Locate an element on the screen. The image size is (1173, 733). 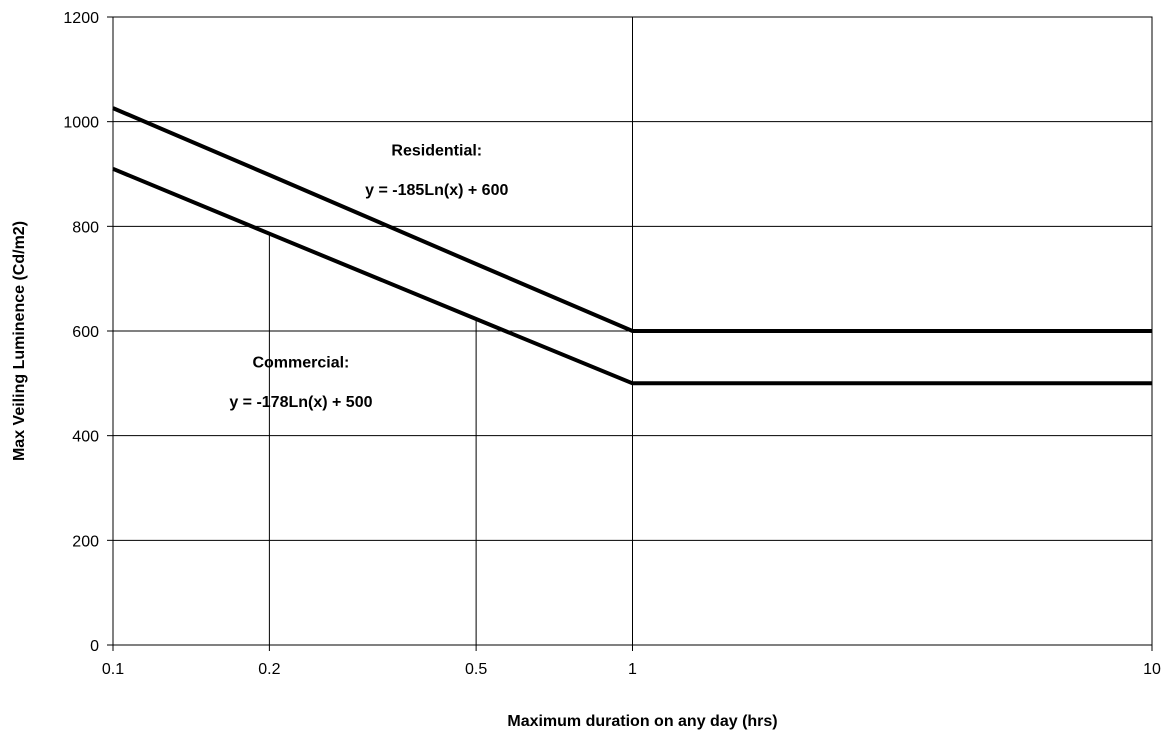
y-tick-label-800: 800 is located at coordinates (85, 227).